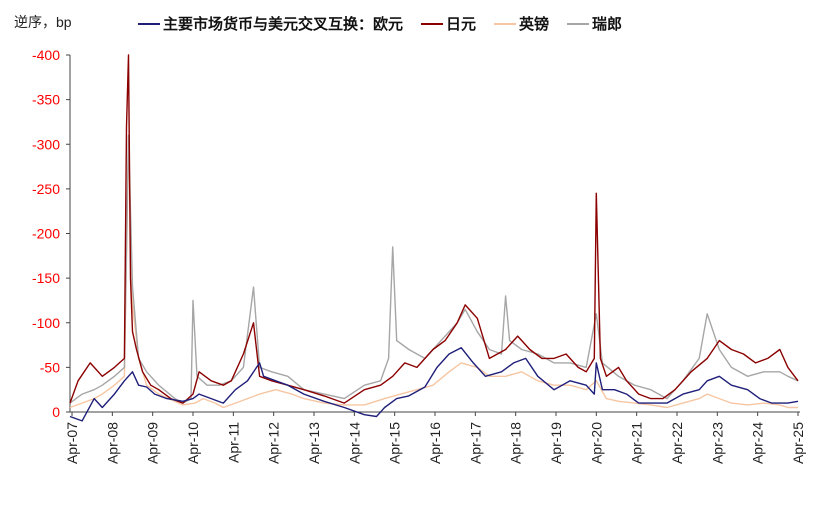 The width and height of the screenshot is (828, 509). What do you see at coordinates (193, 443) in the screenshot?
I see `x-tick-label: Apr-10` at bounding box center [193, 443].